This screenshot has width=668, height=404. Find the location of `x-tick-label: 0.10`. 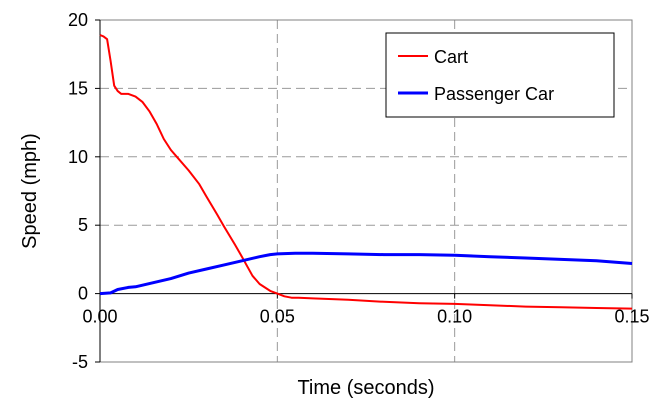

x-tick-label: 0.10 is located at coordinates (454, 317).